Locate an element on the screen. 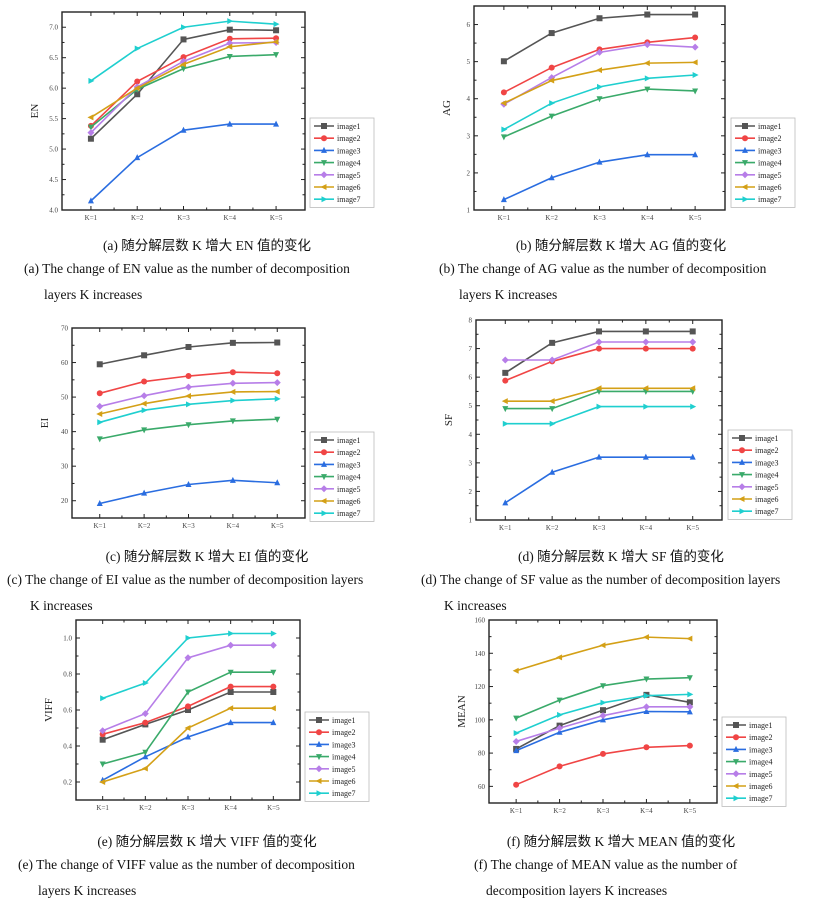 The height and width of the screenshot is (903, 828). legend-marker-image4 is located at coordinates (324, 477).